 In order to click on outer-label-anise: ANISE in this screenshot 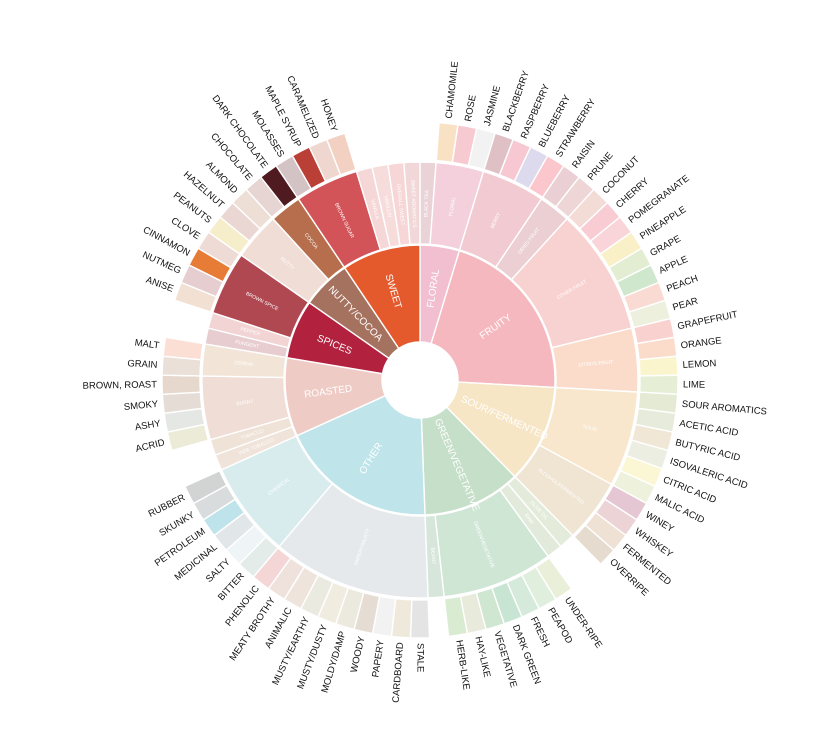, I will do `click(159, 285)`.